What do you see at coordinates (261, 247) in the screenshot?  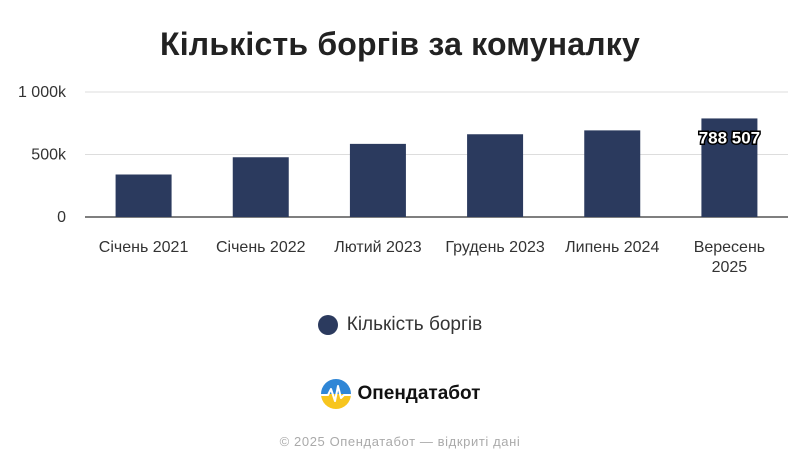 I see `x-tick-label: Січень 2022` at bounding box center [261, 247].